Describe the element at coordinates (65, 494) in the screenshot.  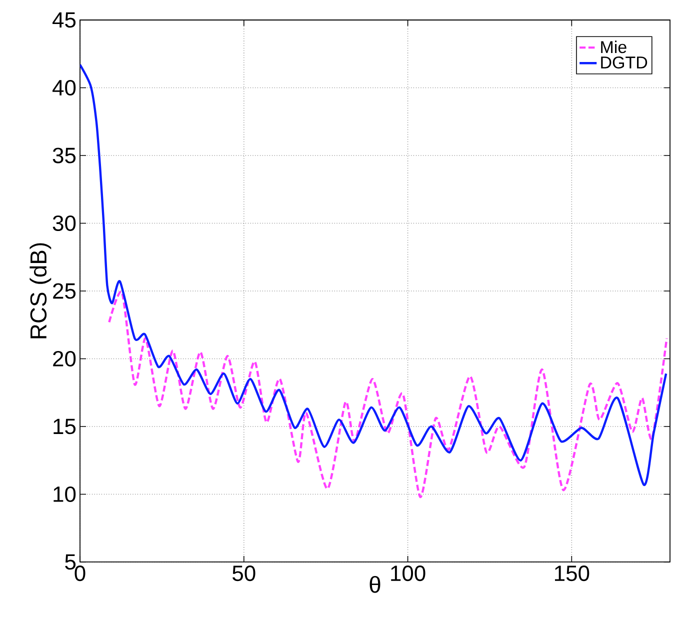
I see `y-tick-label: 10` at that location.